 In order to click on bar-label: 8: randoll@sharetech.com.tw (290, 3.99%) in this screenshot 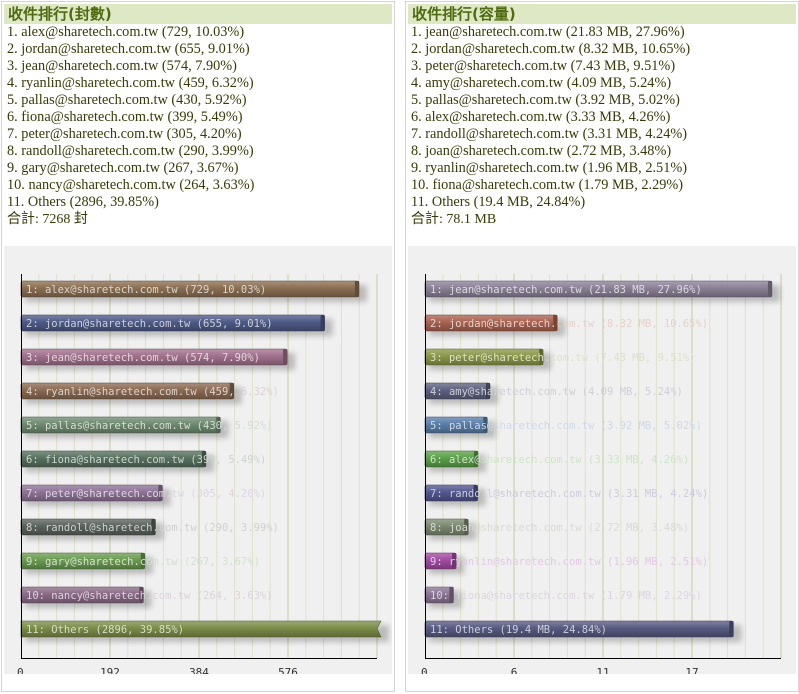, I will do `click(152, 528)`.